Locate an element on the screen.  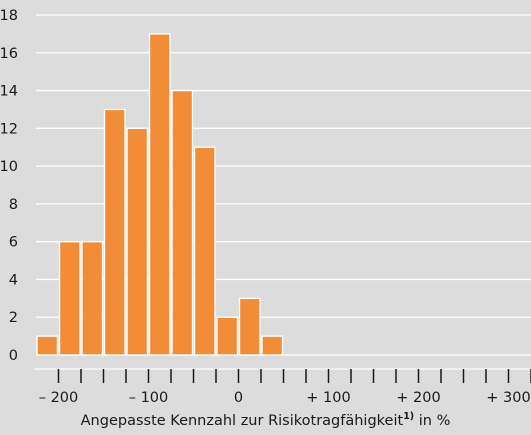
x-tick-label: + 200 is located at coordinates (418, 398).